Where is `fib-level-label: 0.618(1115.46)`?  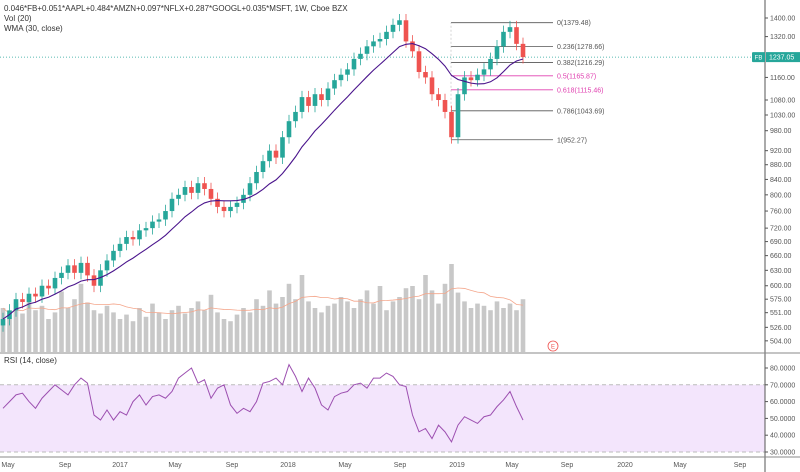
fib-level-label: 0.618(1115.46) is located at coordinates (580, 90).